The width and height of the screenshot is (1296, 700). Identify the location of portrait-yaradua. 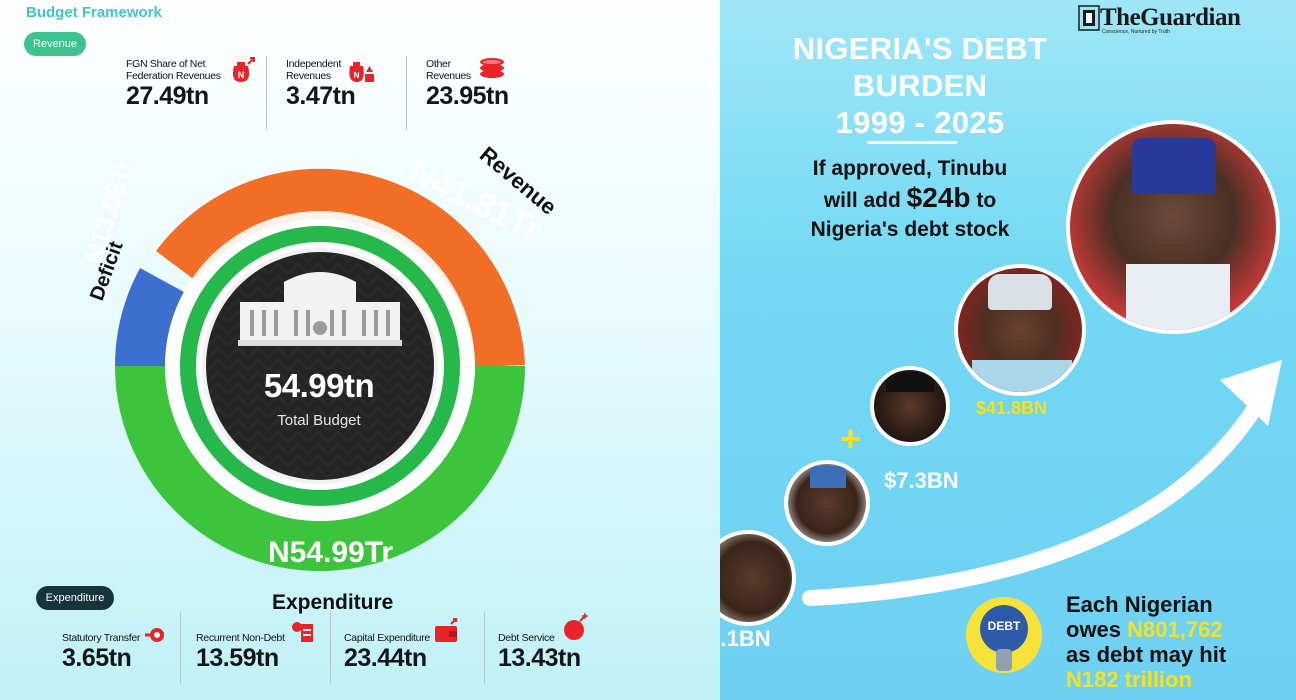
(827, 503).